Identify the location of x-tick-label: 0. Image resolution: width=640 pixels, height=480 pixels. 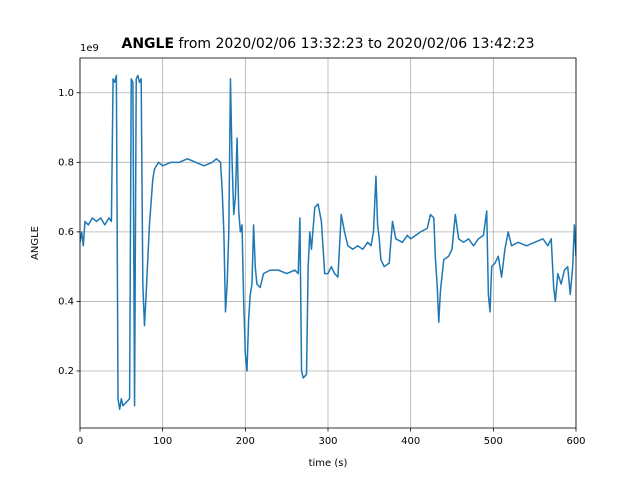
(80, 441).